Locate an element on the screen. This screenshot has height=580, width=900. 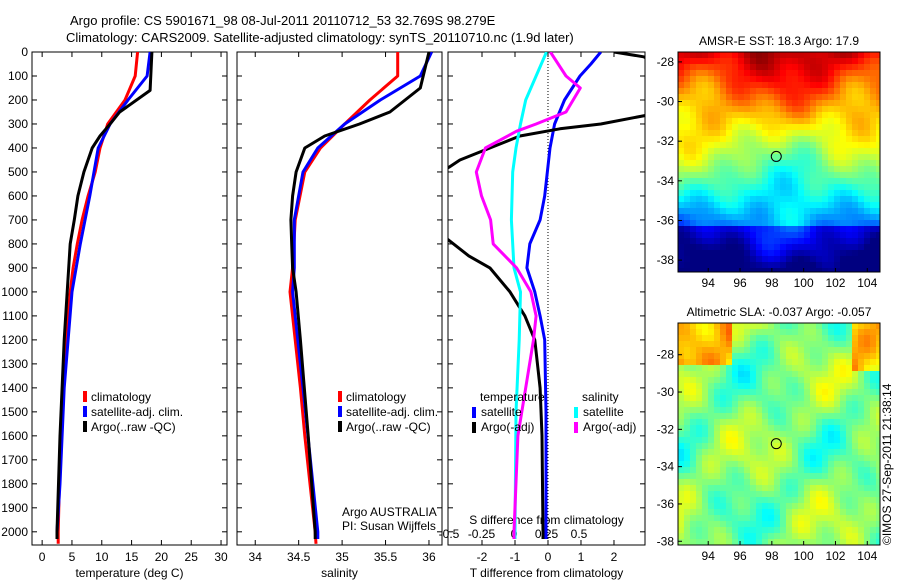
y-tick-label: 500 is located at coordinates (18, 172).